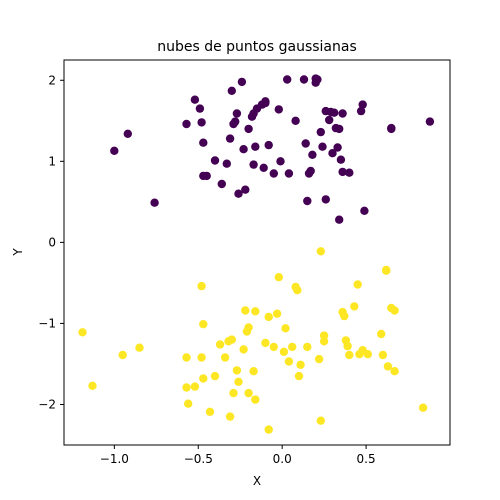  I want to click on y-tick-label: 1, so click(52, 161).